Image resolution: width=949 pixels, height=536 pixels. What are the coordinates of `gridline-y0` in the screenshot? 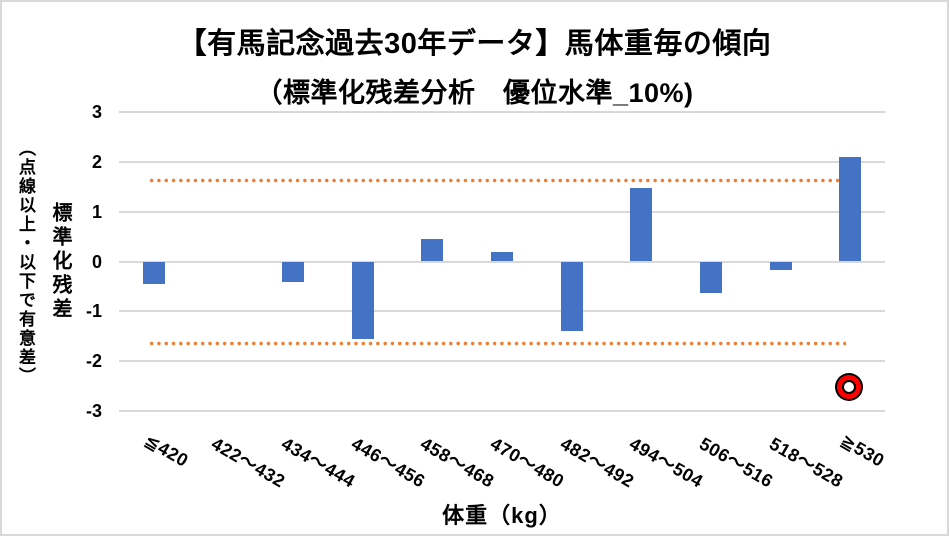 It's located at (502, 261).